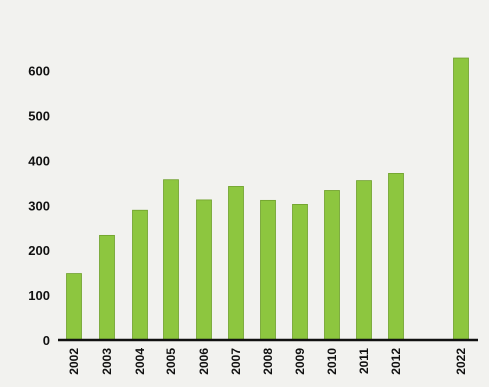 Image resolution: width=489 pixels, height=387 pixels. What do you see at coordinates (171, 260) in the screenshot?
I see `bar-2005` at bounding box center [171, 260].